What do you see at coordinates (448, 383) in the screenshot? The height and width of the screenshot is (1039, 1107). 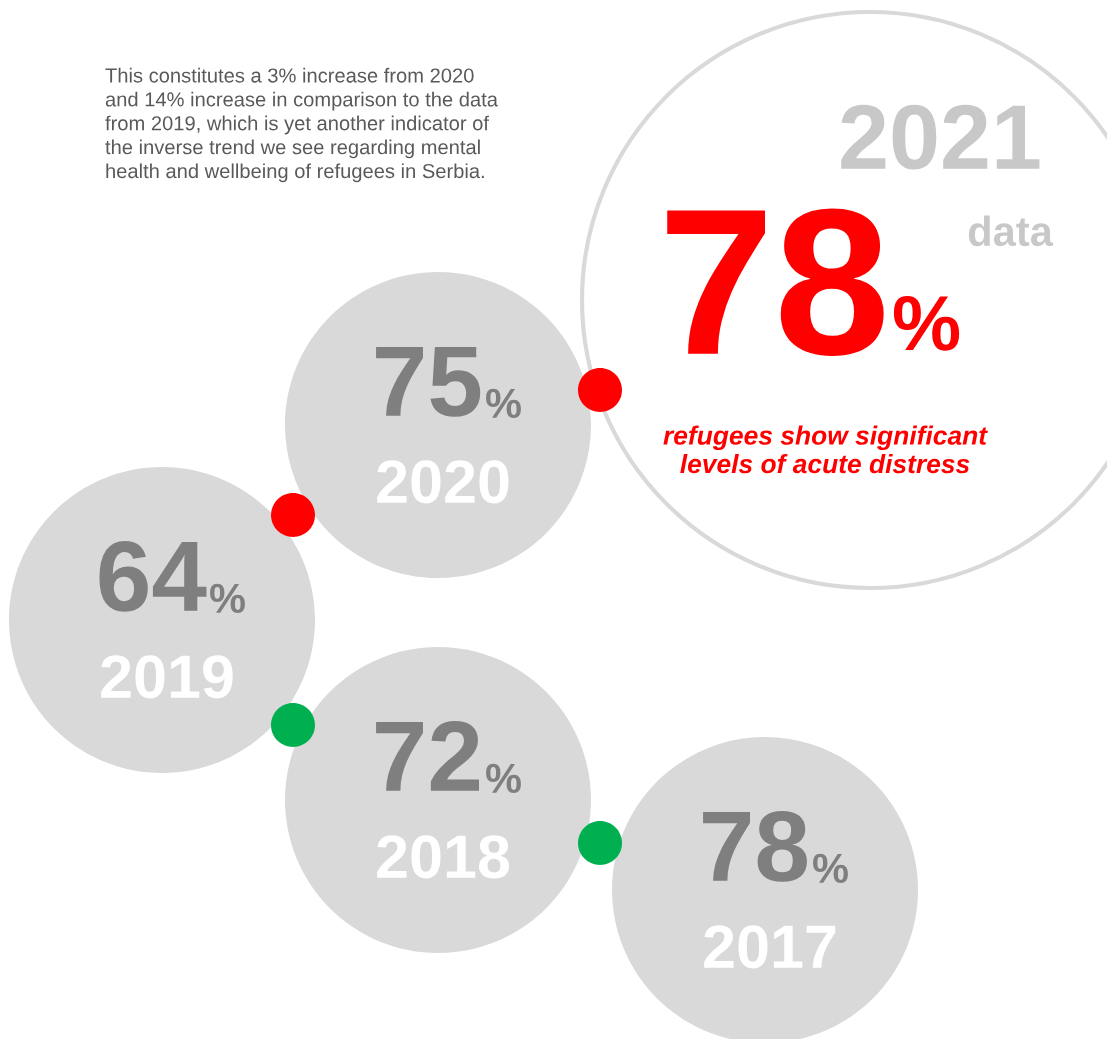 I see `data-label: 75%` at bounding box center [448, 383].